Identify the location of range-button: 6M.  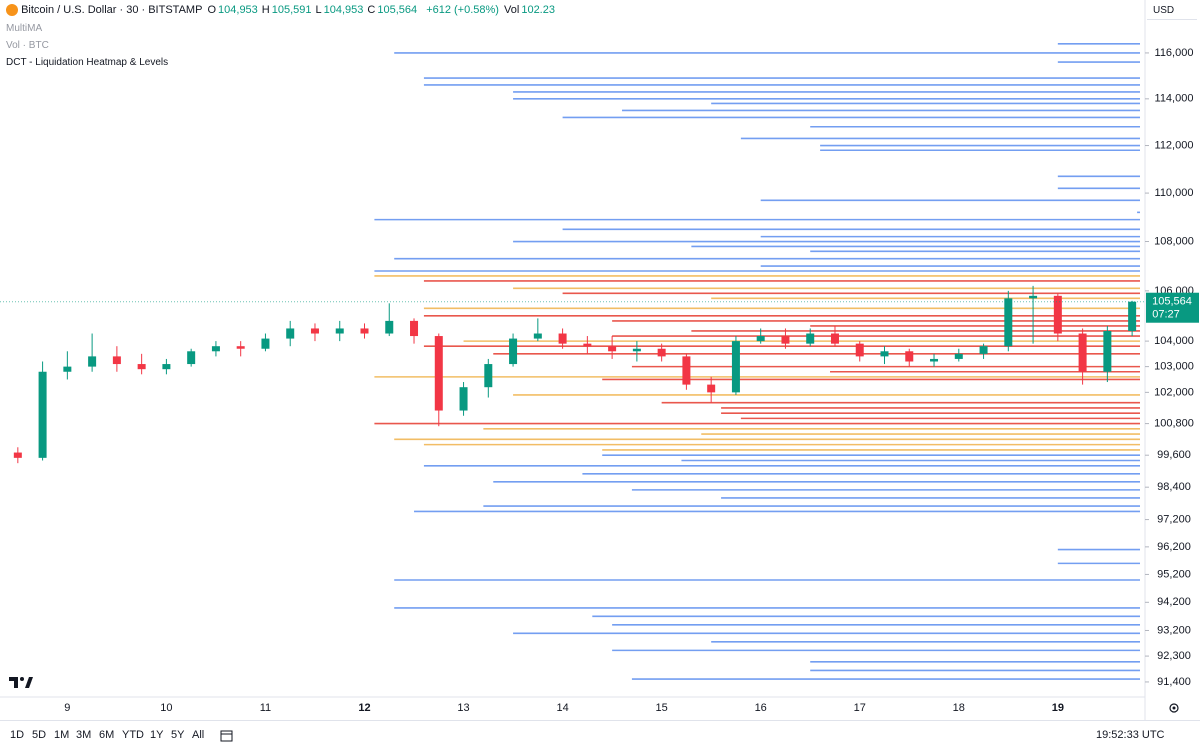
(107, 735).